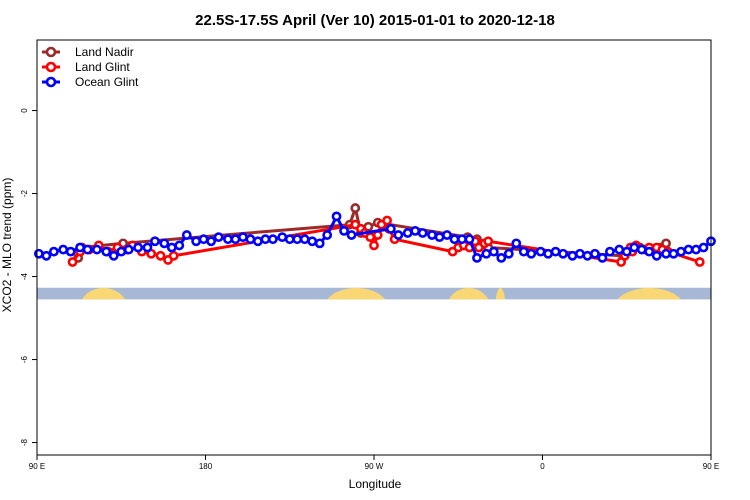 Image resolution: width=750 pixels, height=500 pixels. What do you see at coordinates (24, 193) in the screenshot?
I see `y-tick-label: -2` at bounding box center [24, 193].